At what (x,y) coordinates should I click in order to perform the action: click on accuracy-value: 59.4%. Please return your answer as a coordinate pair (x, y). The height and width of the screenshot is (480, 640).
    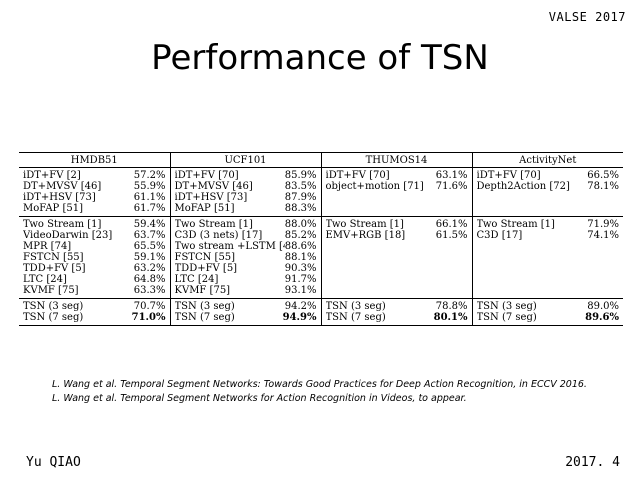
    Looking at the image, I should click on (149, 224).